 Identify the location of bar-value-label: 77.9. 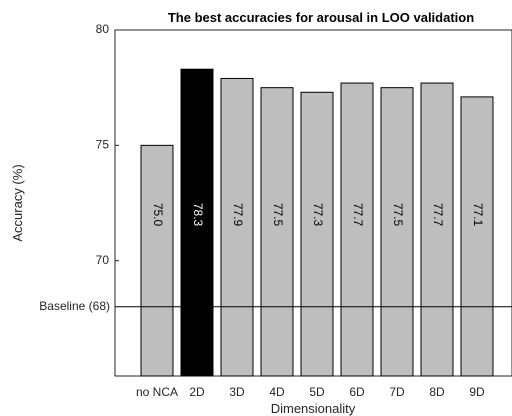
(238, 215).